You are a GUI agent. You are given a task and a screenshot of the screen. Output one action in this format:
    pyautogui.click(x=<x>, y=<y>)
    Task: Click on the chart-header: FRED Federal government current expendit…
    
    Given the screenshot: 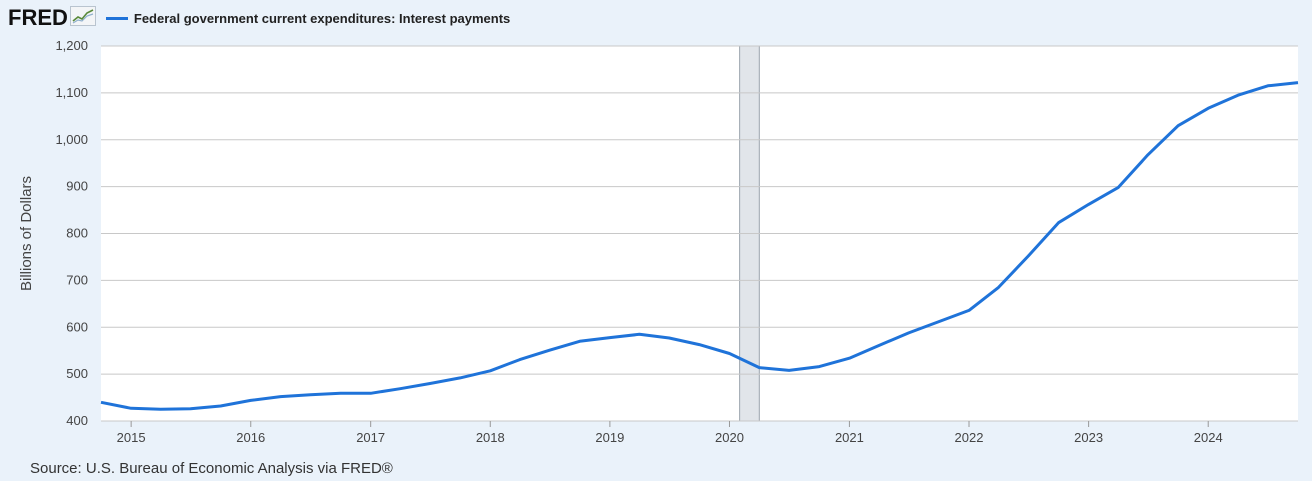 What is the action you would take?
    pyautogui.click(x=259, y=18)
    